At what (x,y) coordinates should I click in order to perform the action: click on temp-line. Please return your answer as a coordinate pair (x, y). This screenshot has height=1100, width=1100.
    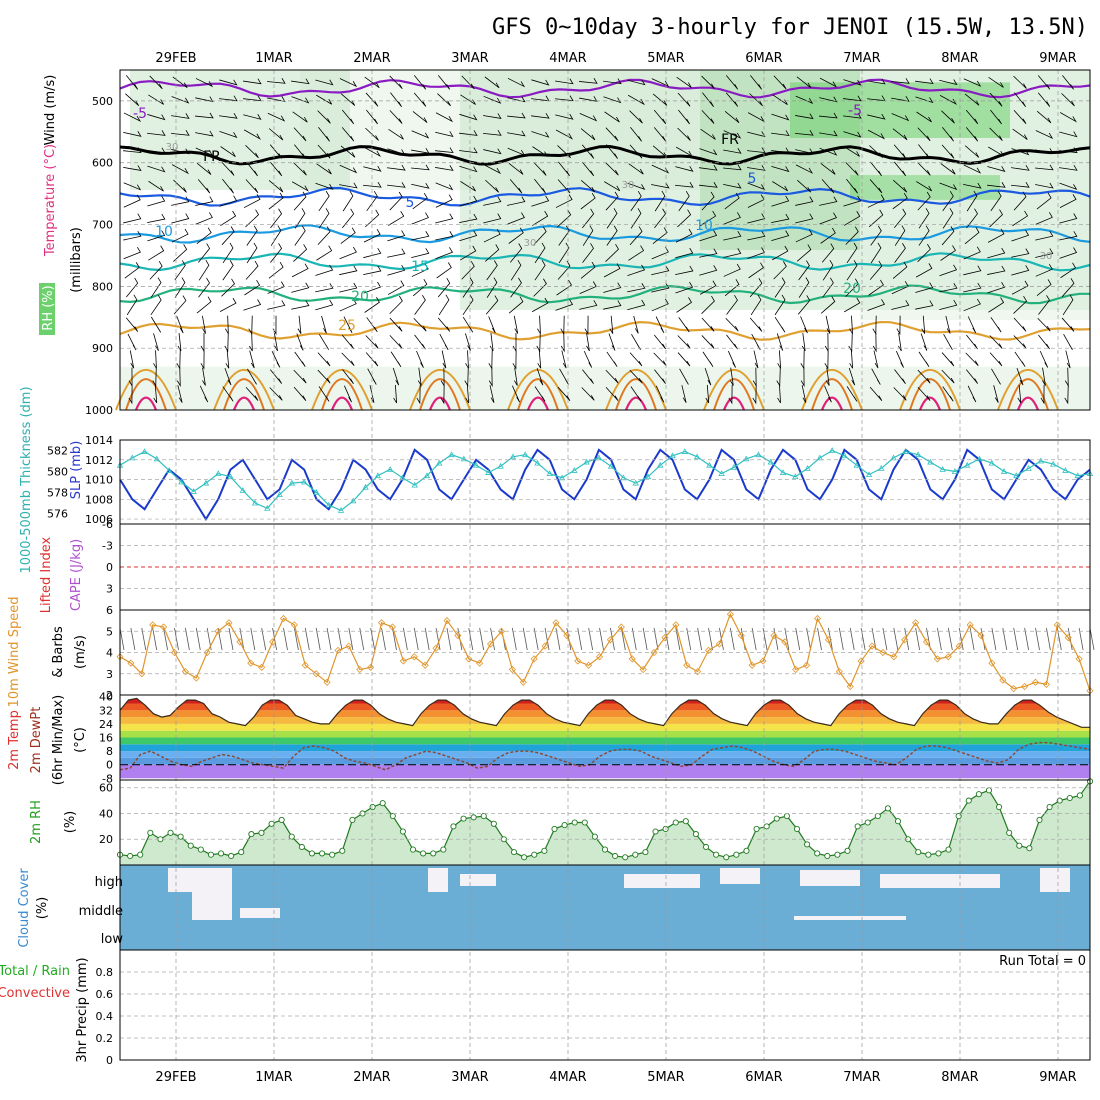
    Looking at the image, I should click on (604, 712).